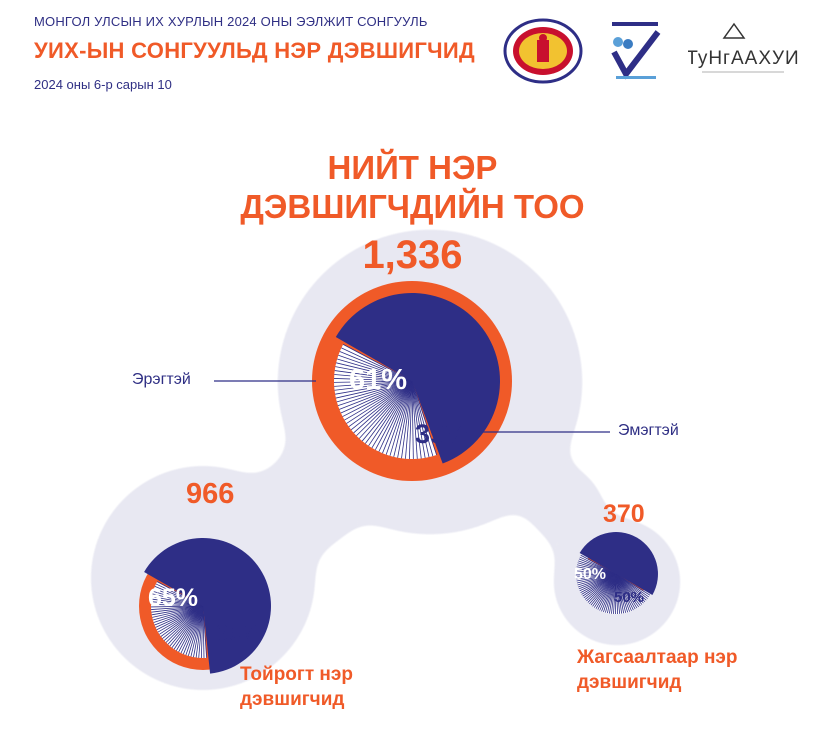 The height and width of the screenshot is (733, 825). What do you see at coordinates (742, 51) in the screenshot?
I see `tungalag-logo: ТуНгААХУИ` at bounding box center [742, 51].